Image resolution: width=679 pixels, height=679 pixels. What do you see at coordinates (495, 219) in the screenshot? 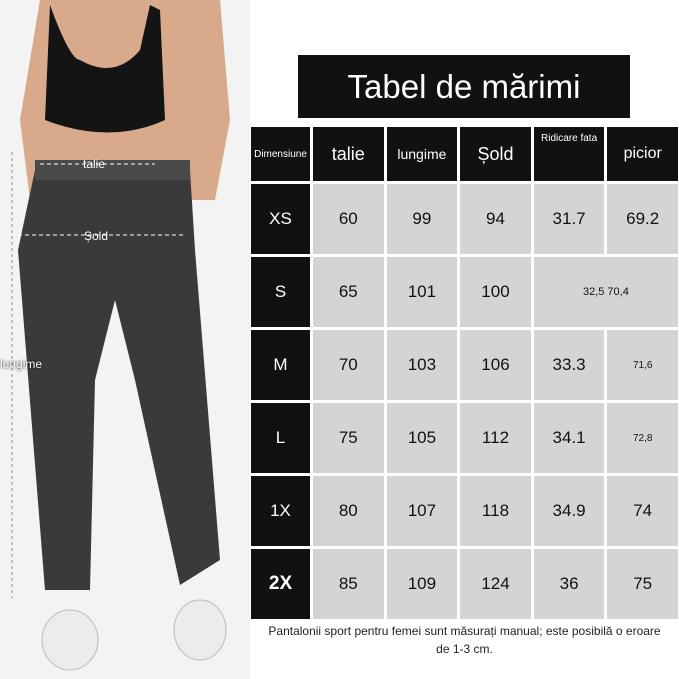
I see `size-cell: 94` at bounding box center [495, 219].